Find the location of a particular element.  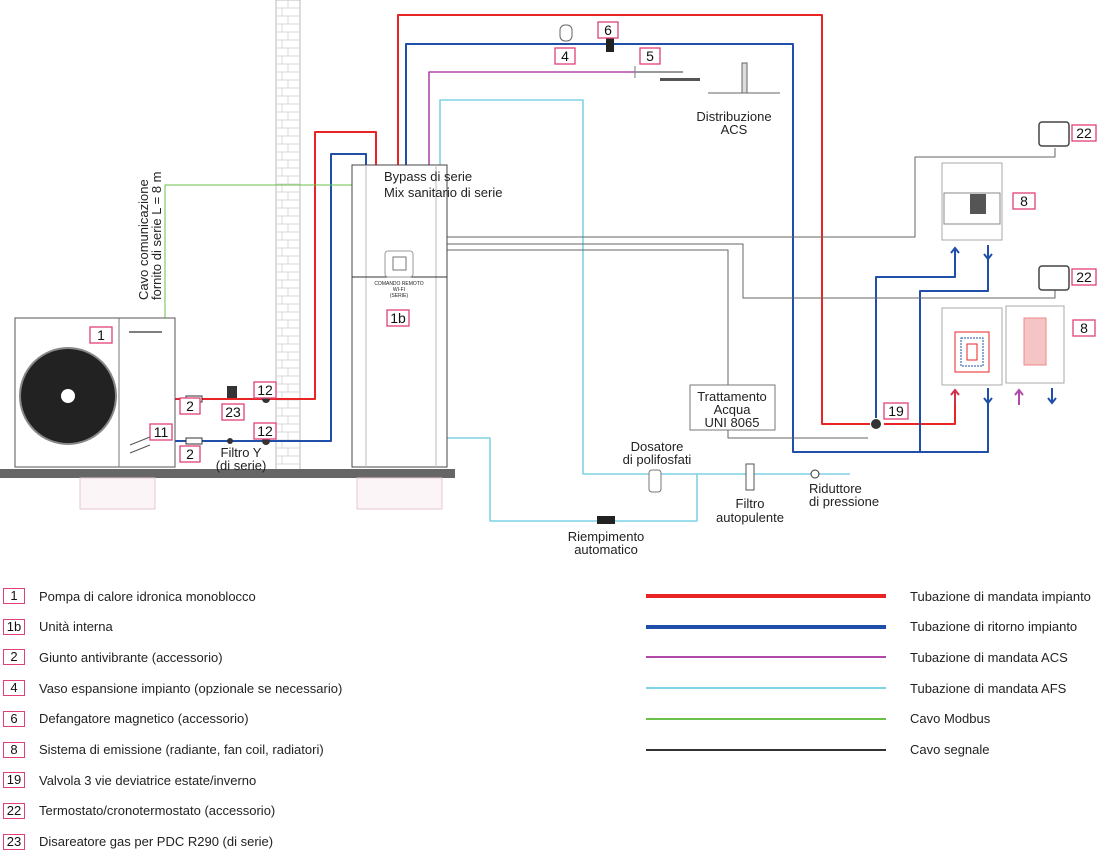

line-legend-label: Tubazione di ritorno impianto is located at coordinates (994, 627).